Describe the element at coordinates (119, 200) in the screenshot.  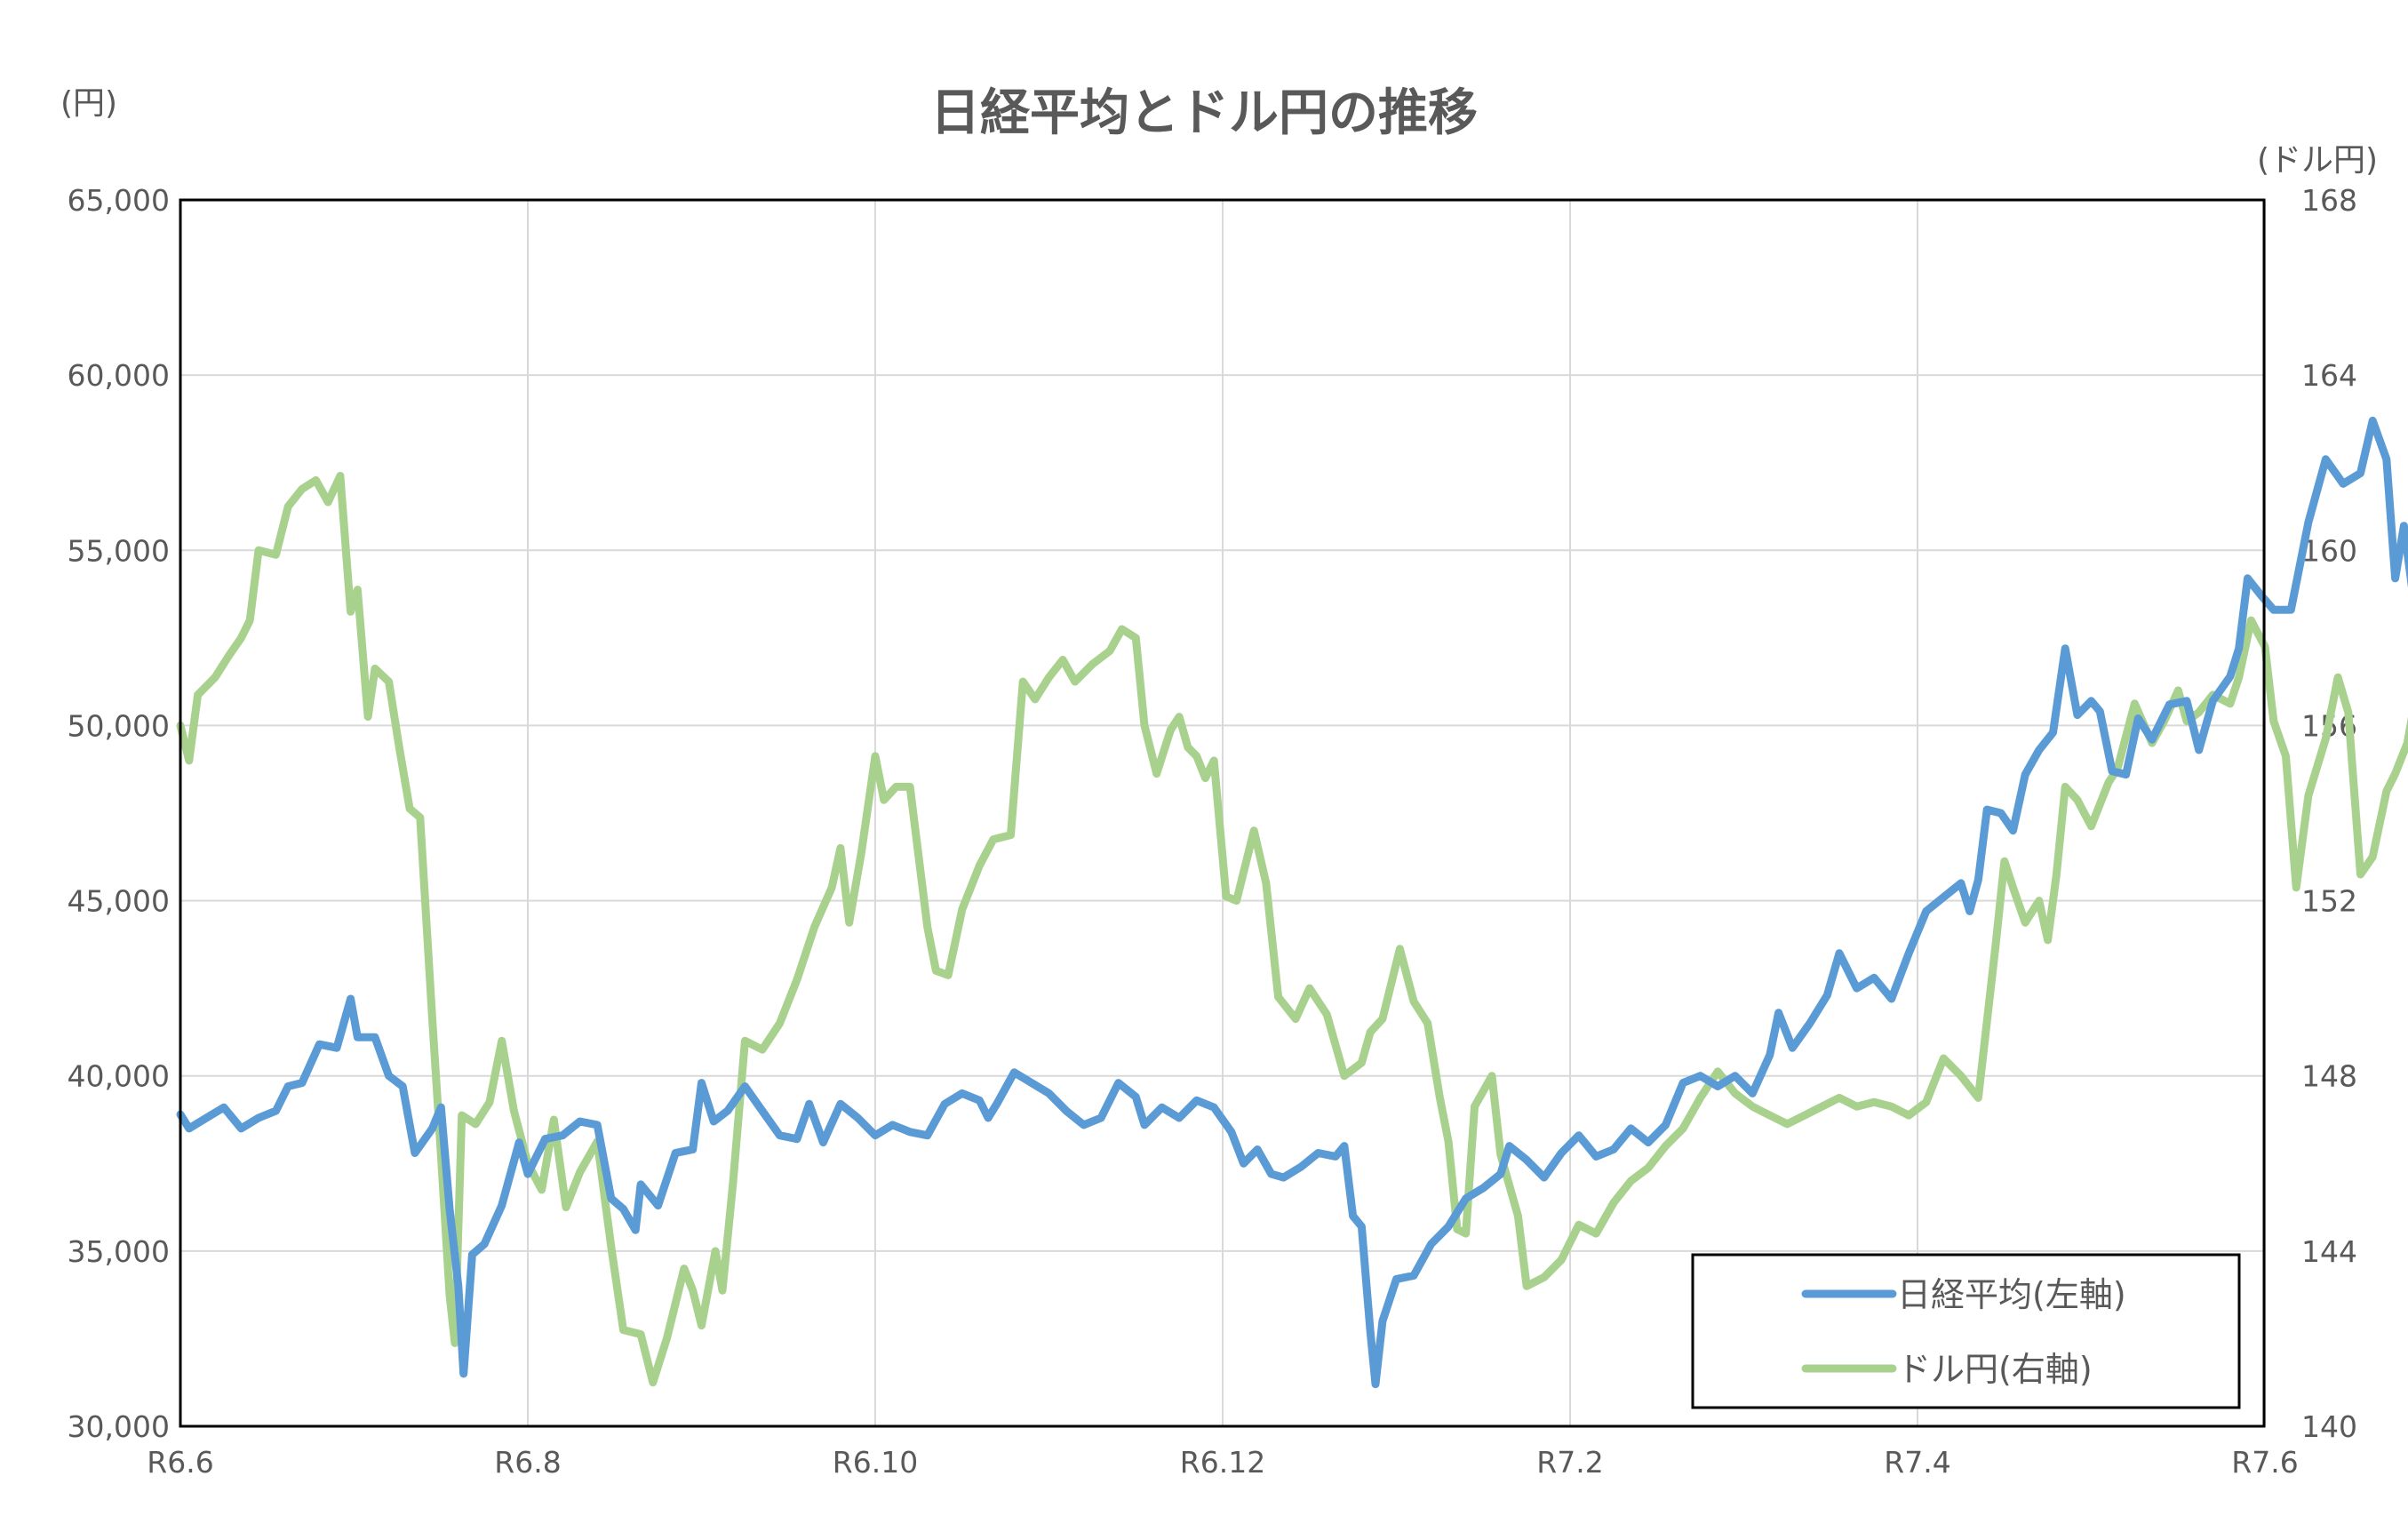
I see `left-axis-tick-label: 65,000` at that location.